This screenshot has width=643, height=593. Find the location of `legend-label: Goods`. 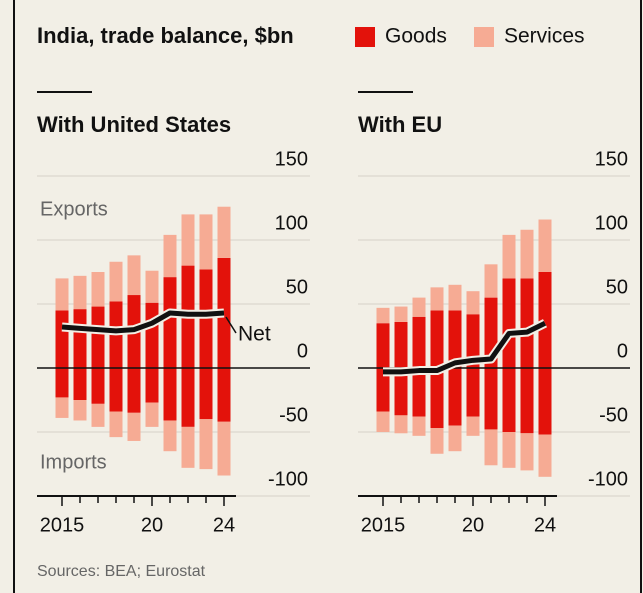

legend-label: Goods is located at coordinates (416, 36).